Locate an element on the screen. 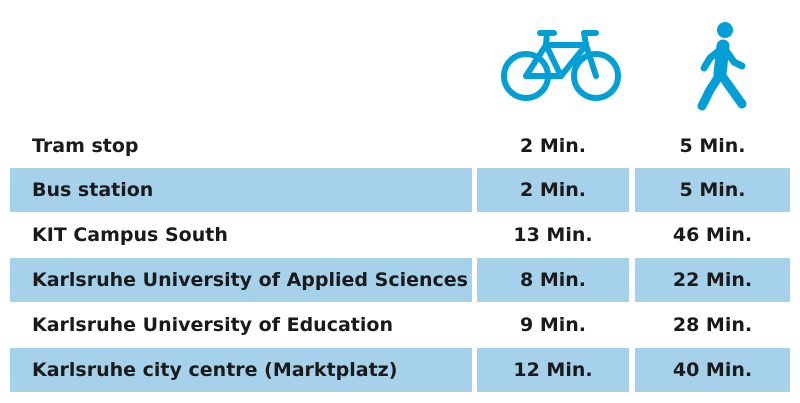 The image size is (800, 403). walk-time-cell: 28 Min. is located at coordinates (712, 325).